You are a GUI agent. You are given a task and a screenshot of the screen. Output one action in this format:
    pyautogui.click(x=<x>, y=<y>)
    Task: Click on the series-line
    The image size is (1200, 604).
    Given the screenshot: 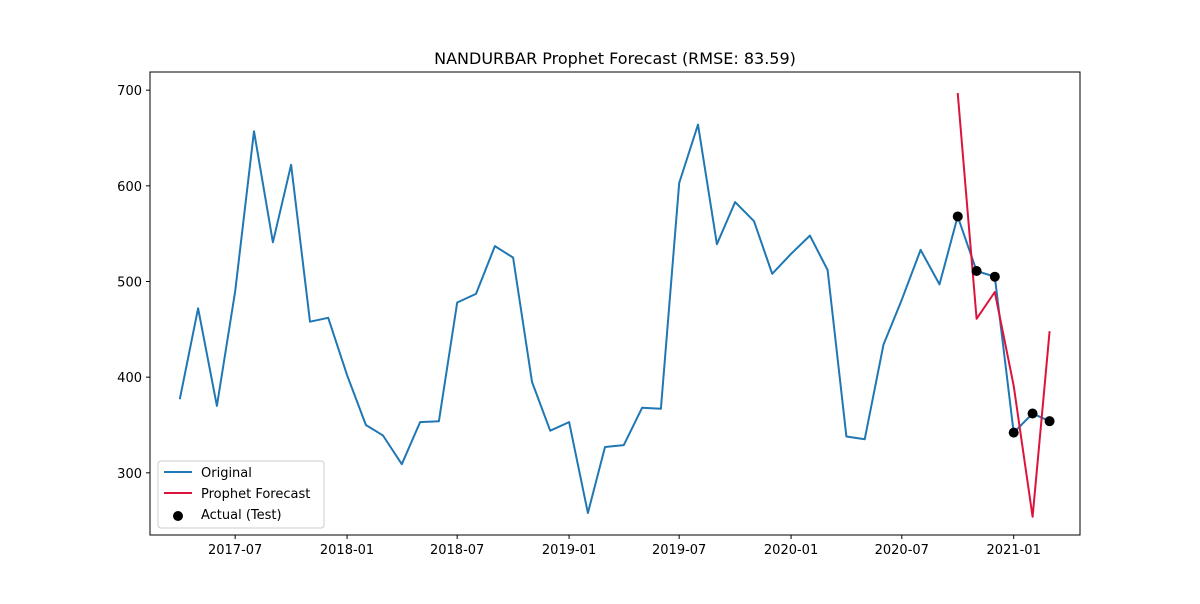 What is the action you would take?
    pyautogui.click(x=1003, y=305)
    